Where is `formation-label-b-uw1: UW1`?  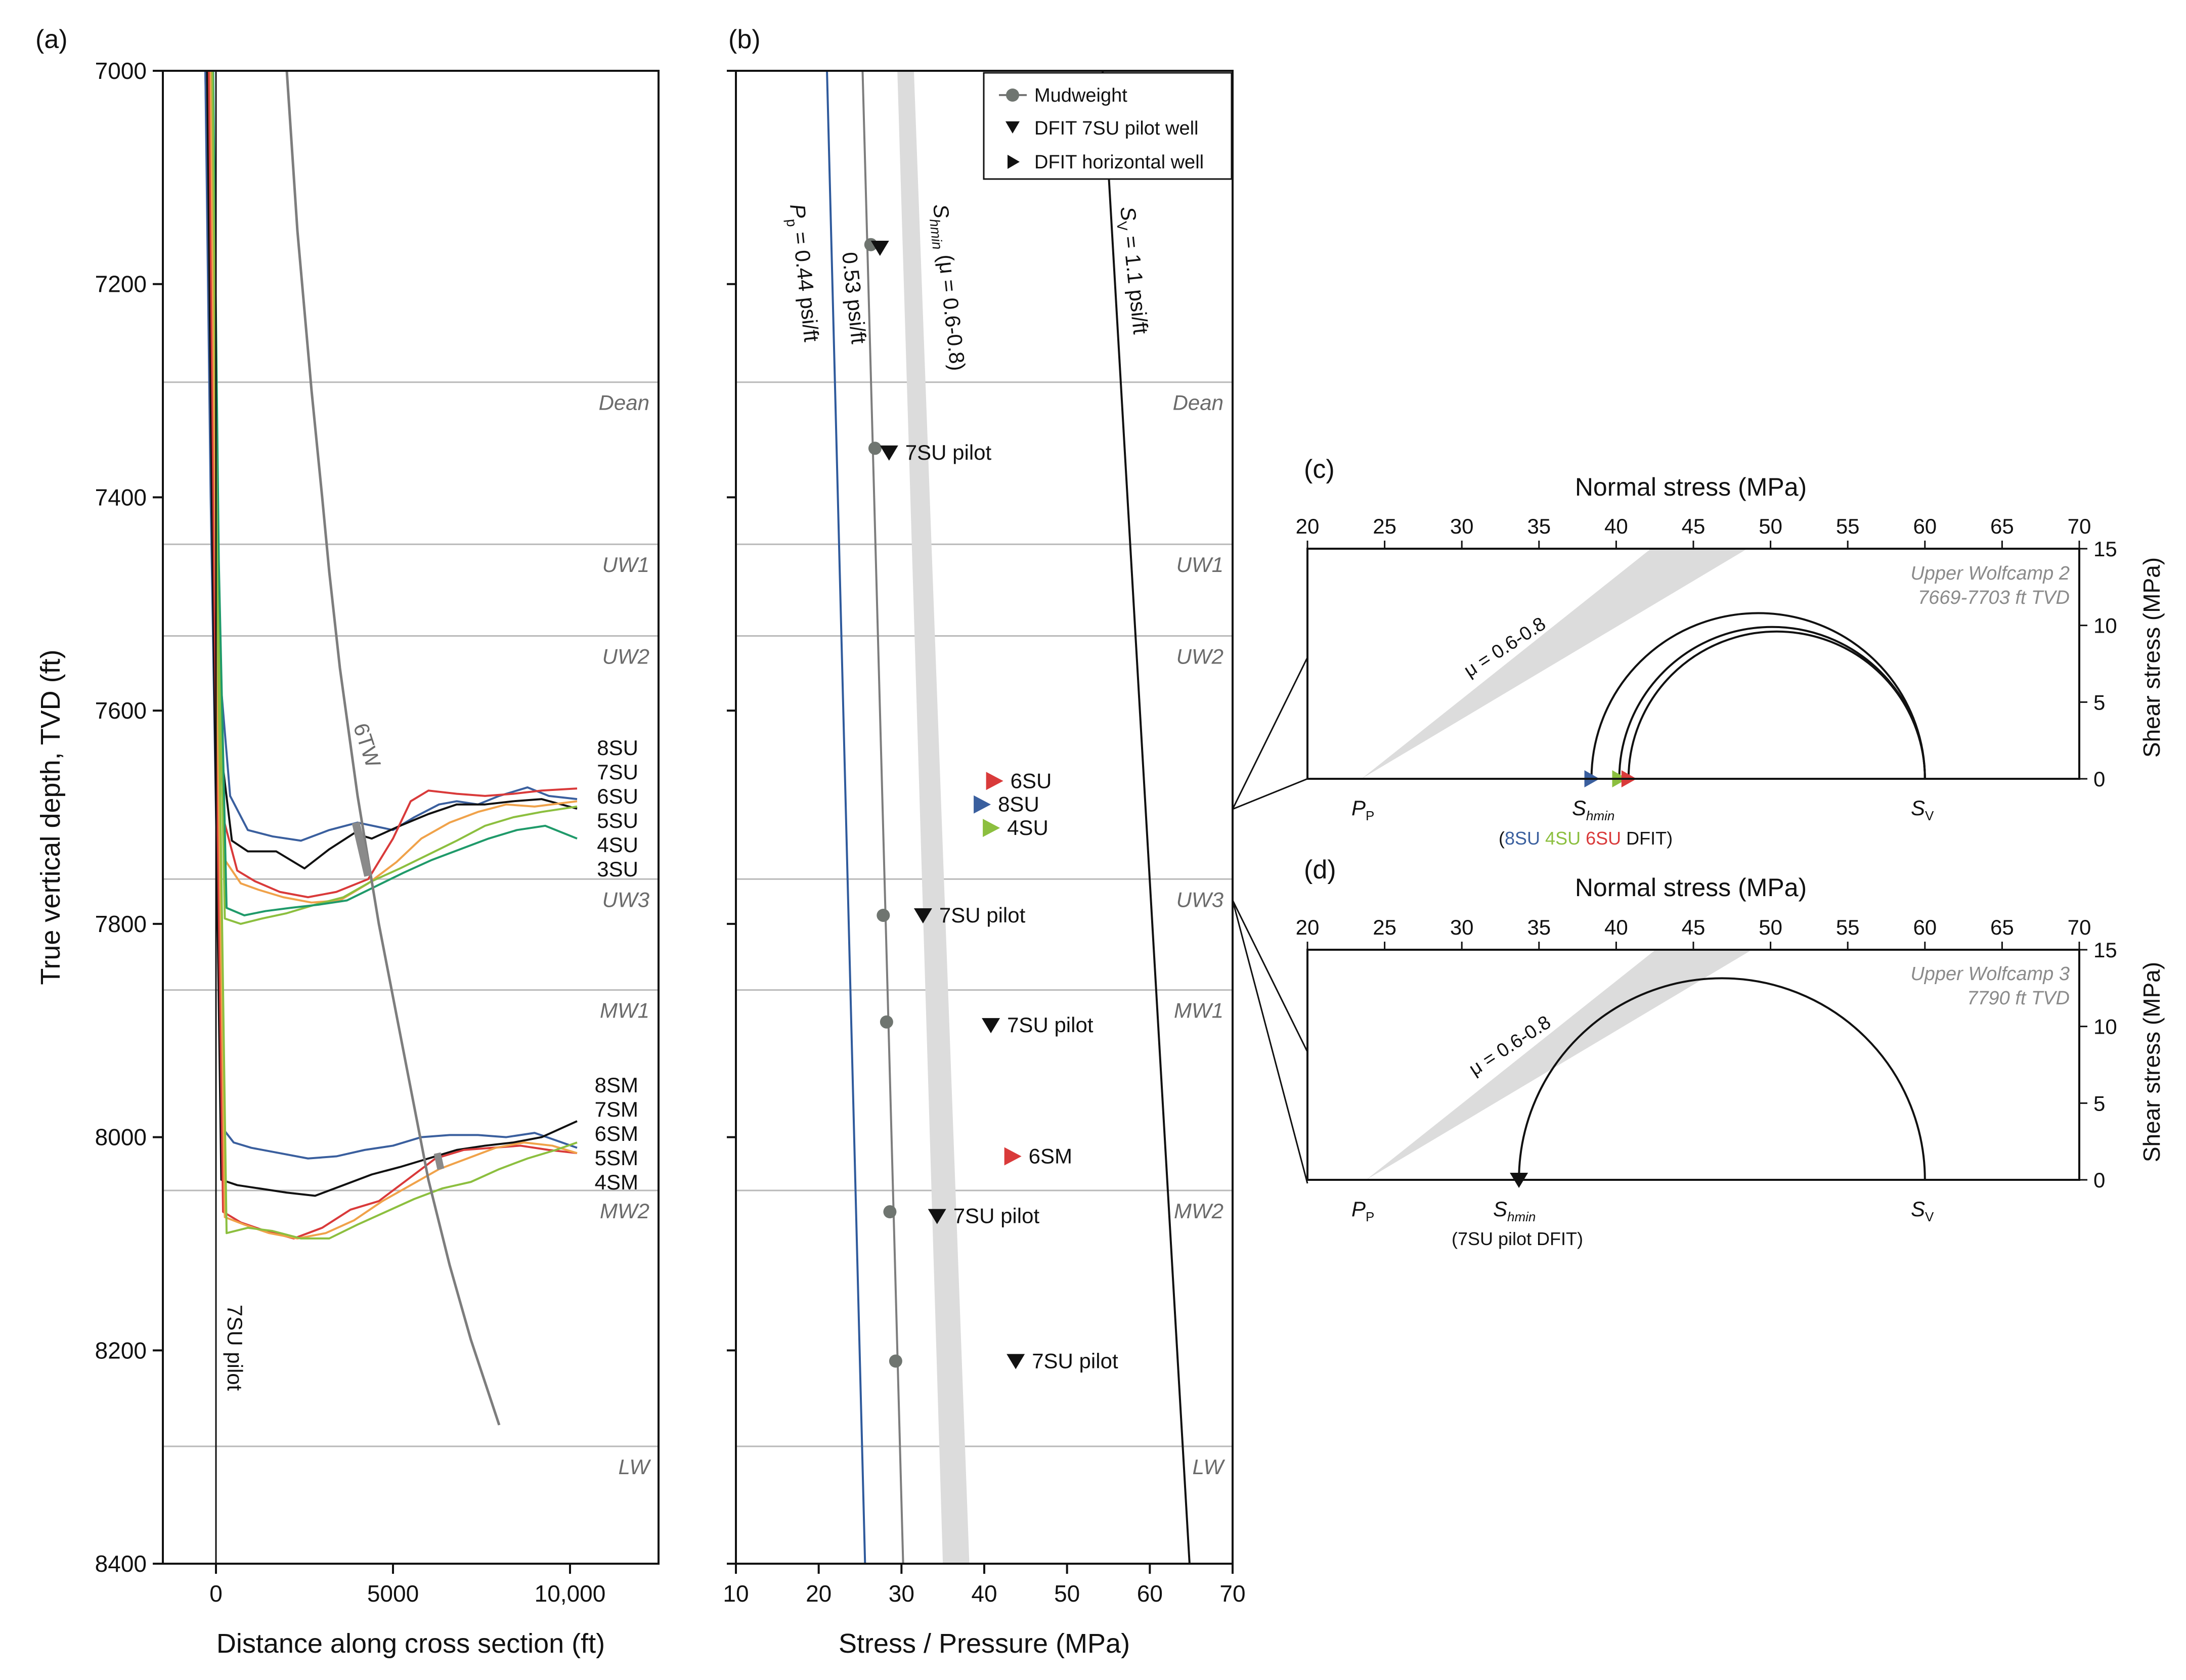 formation-label-b-uw1: UW1 is located at coordinates (1199, 565).